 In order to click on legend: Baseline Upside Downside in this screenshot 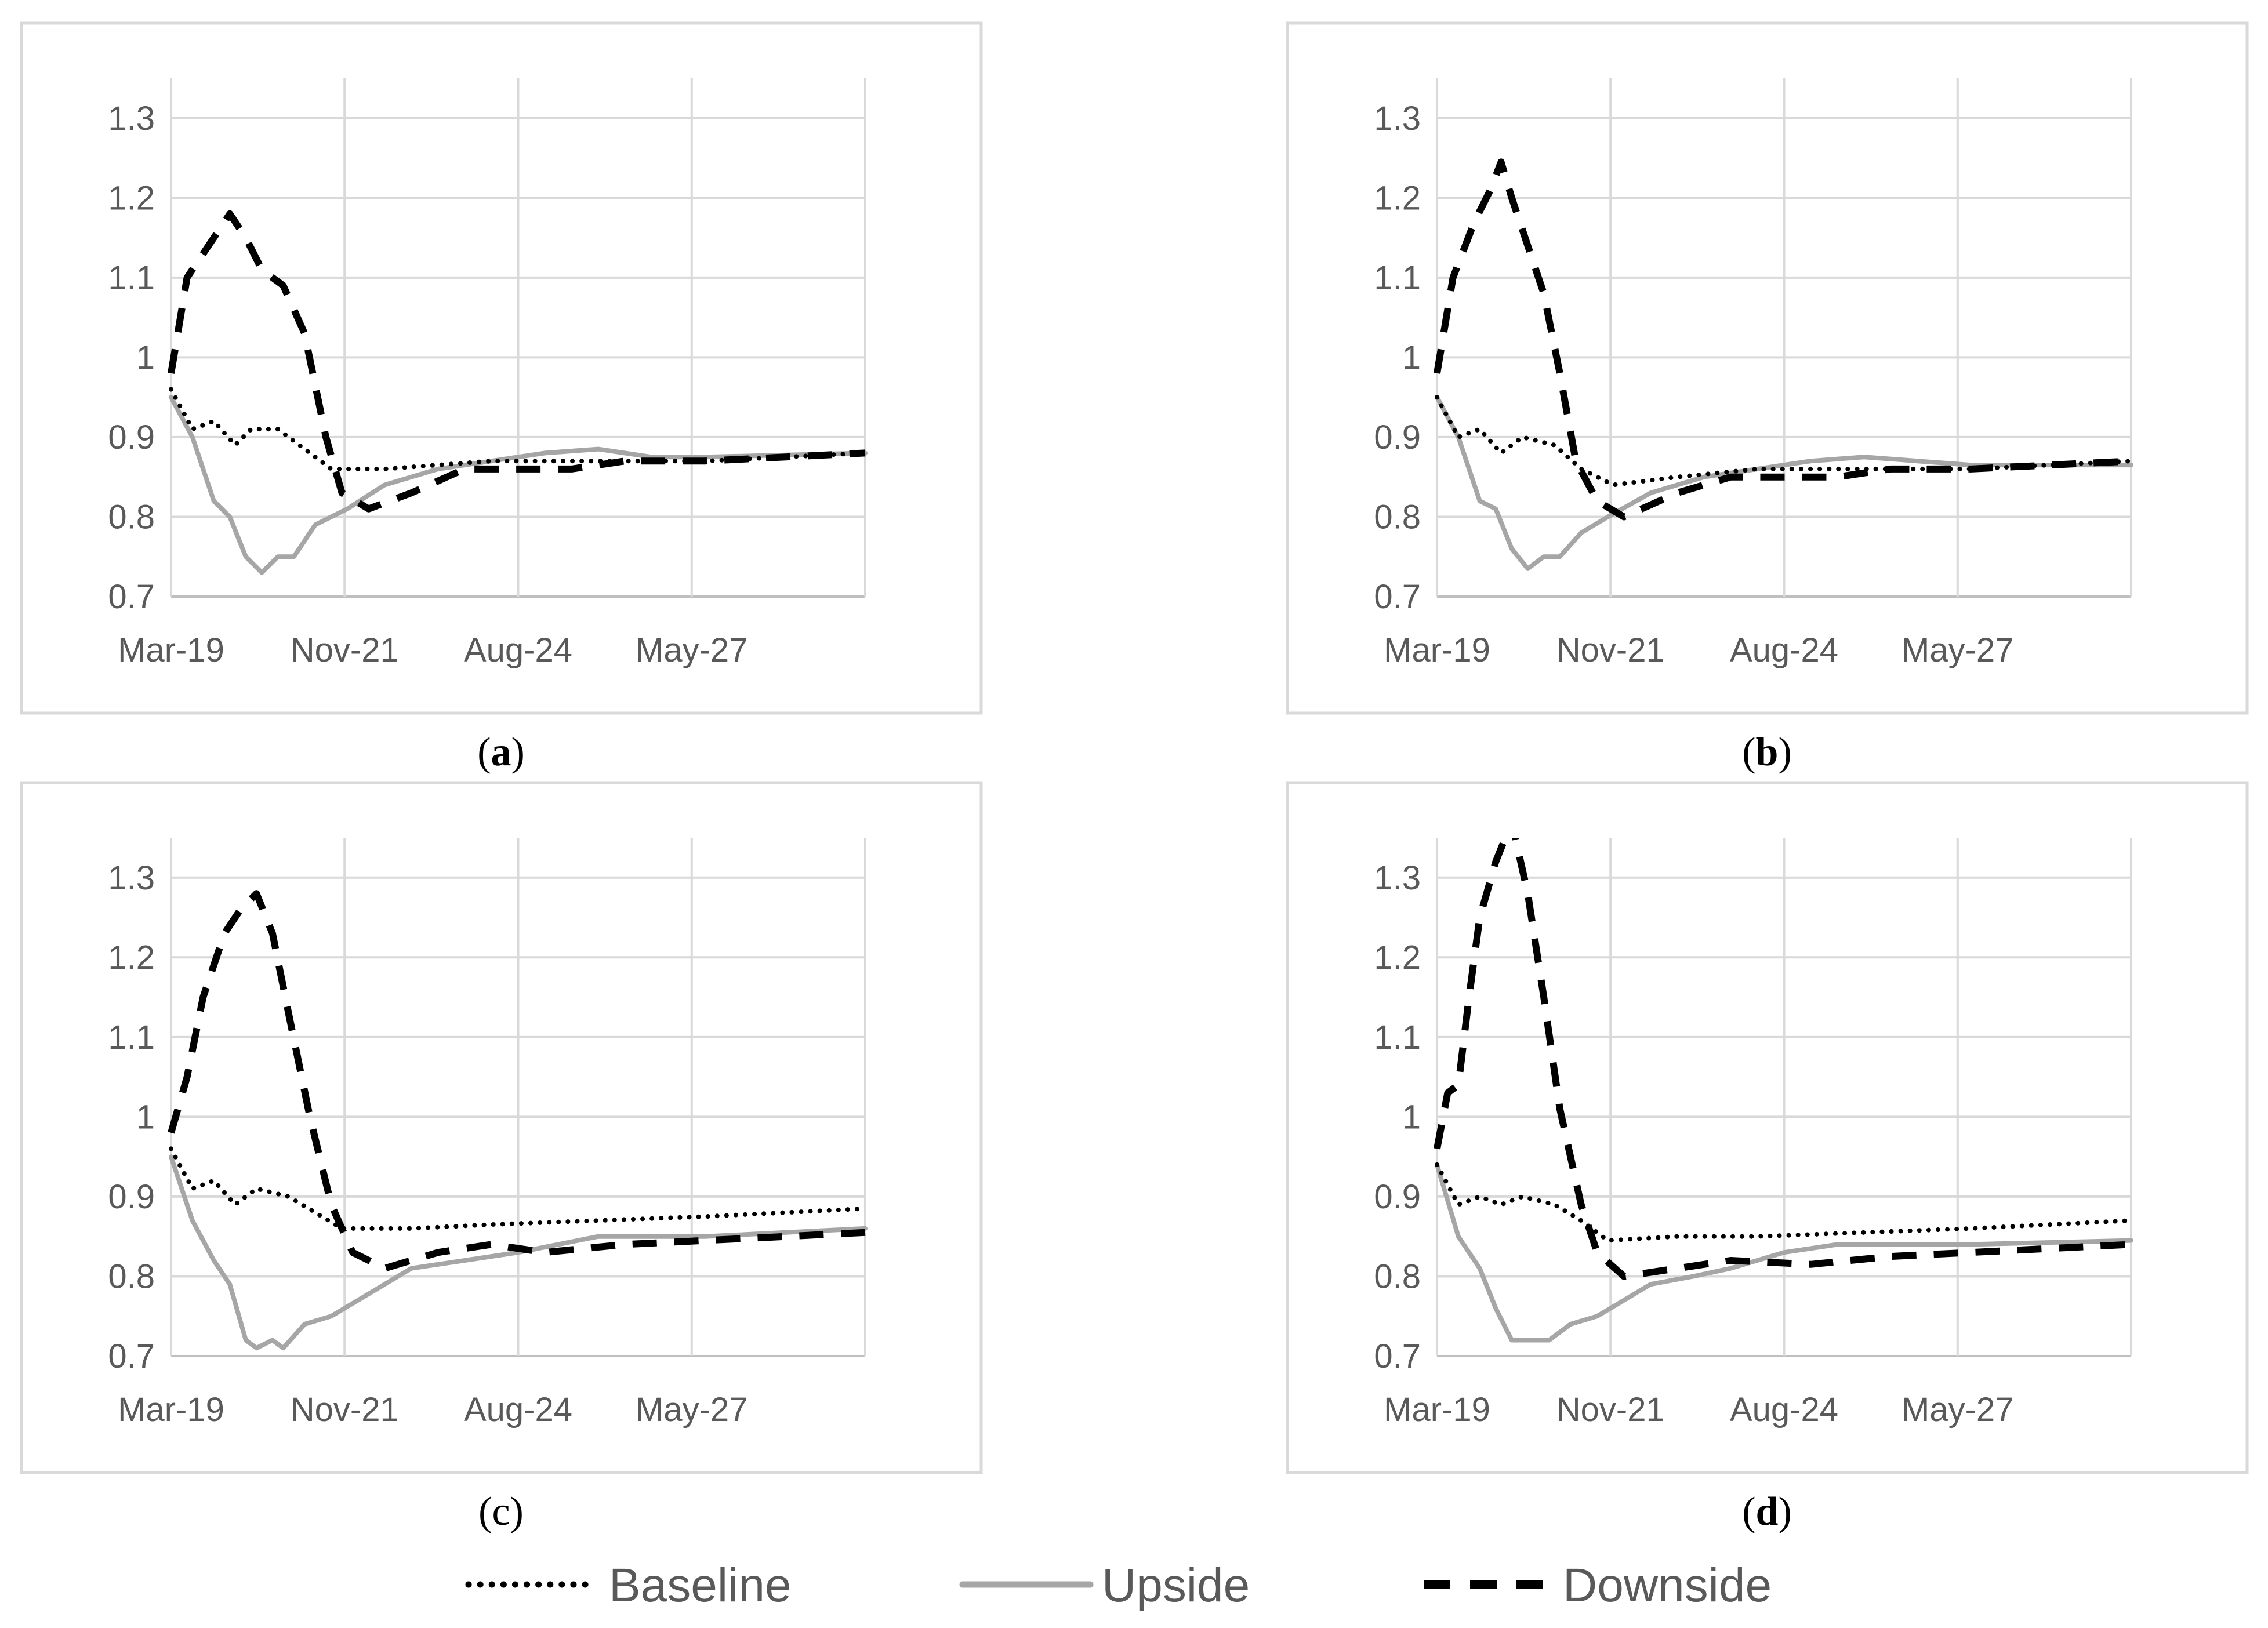, I will do `click(1118, 1585)`.